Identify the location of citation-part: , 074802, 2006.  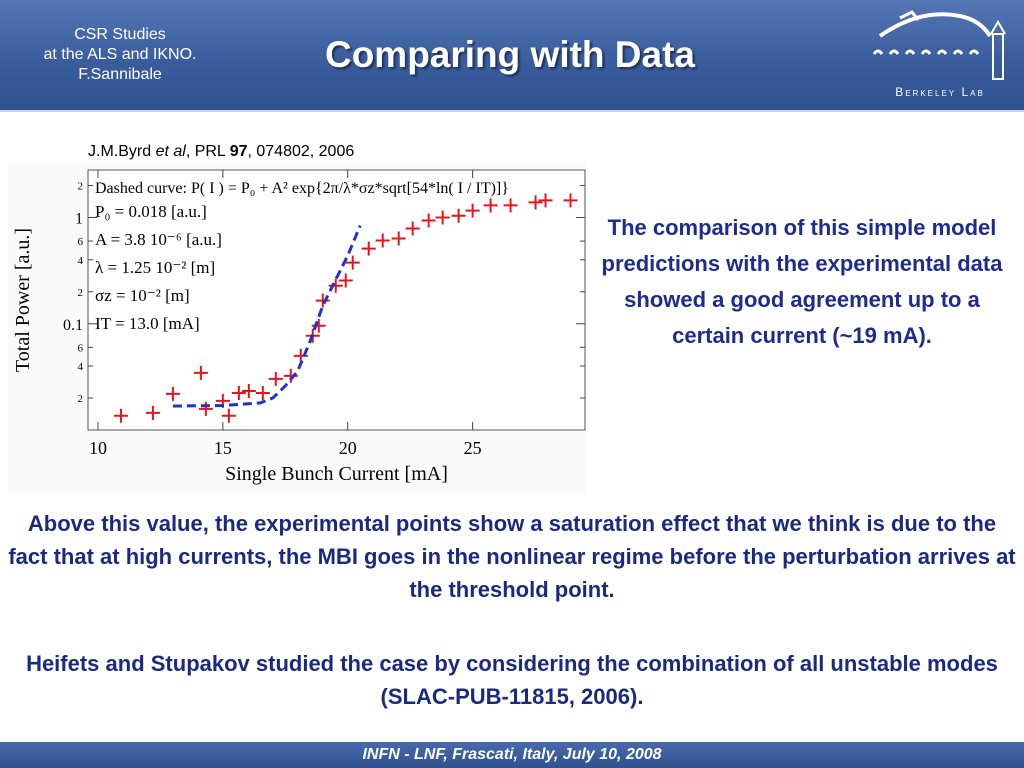
(301, 151).